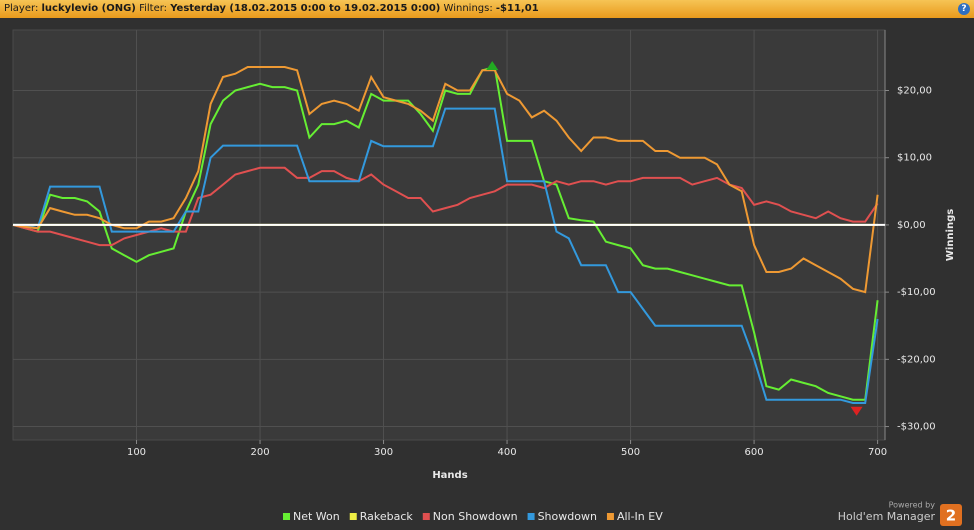 The height and width of the screenshot is (530, 974). I want to click on y-tick-label: -$30,00, so click(916, 427).